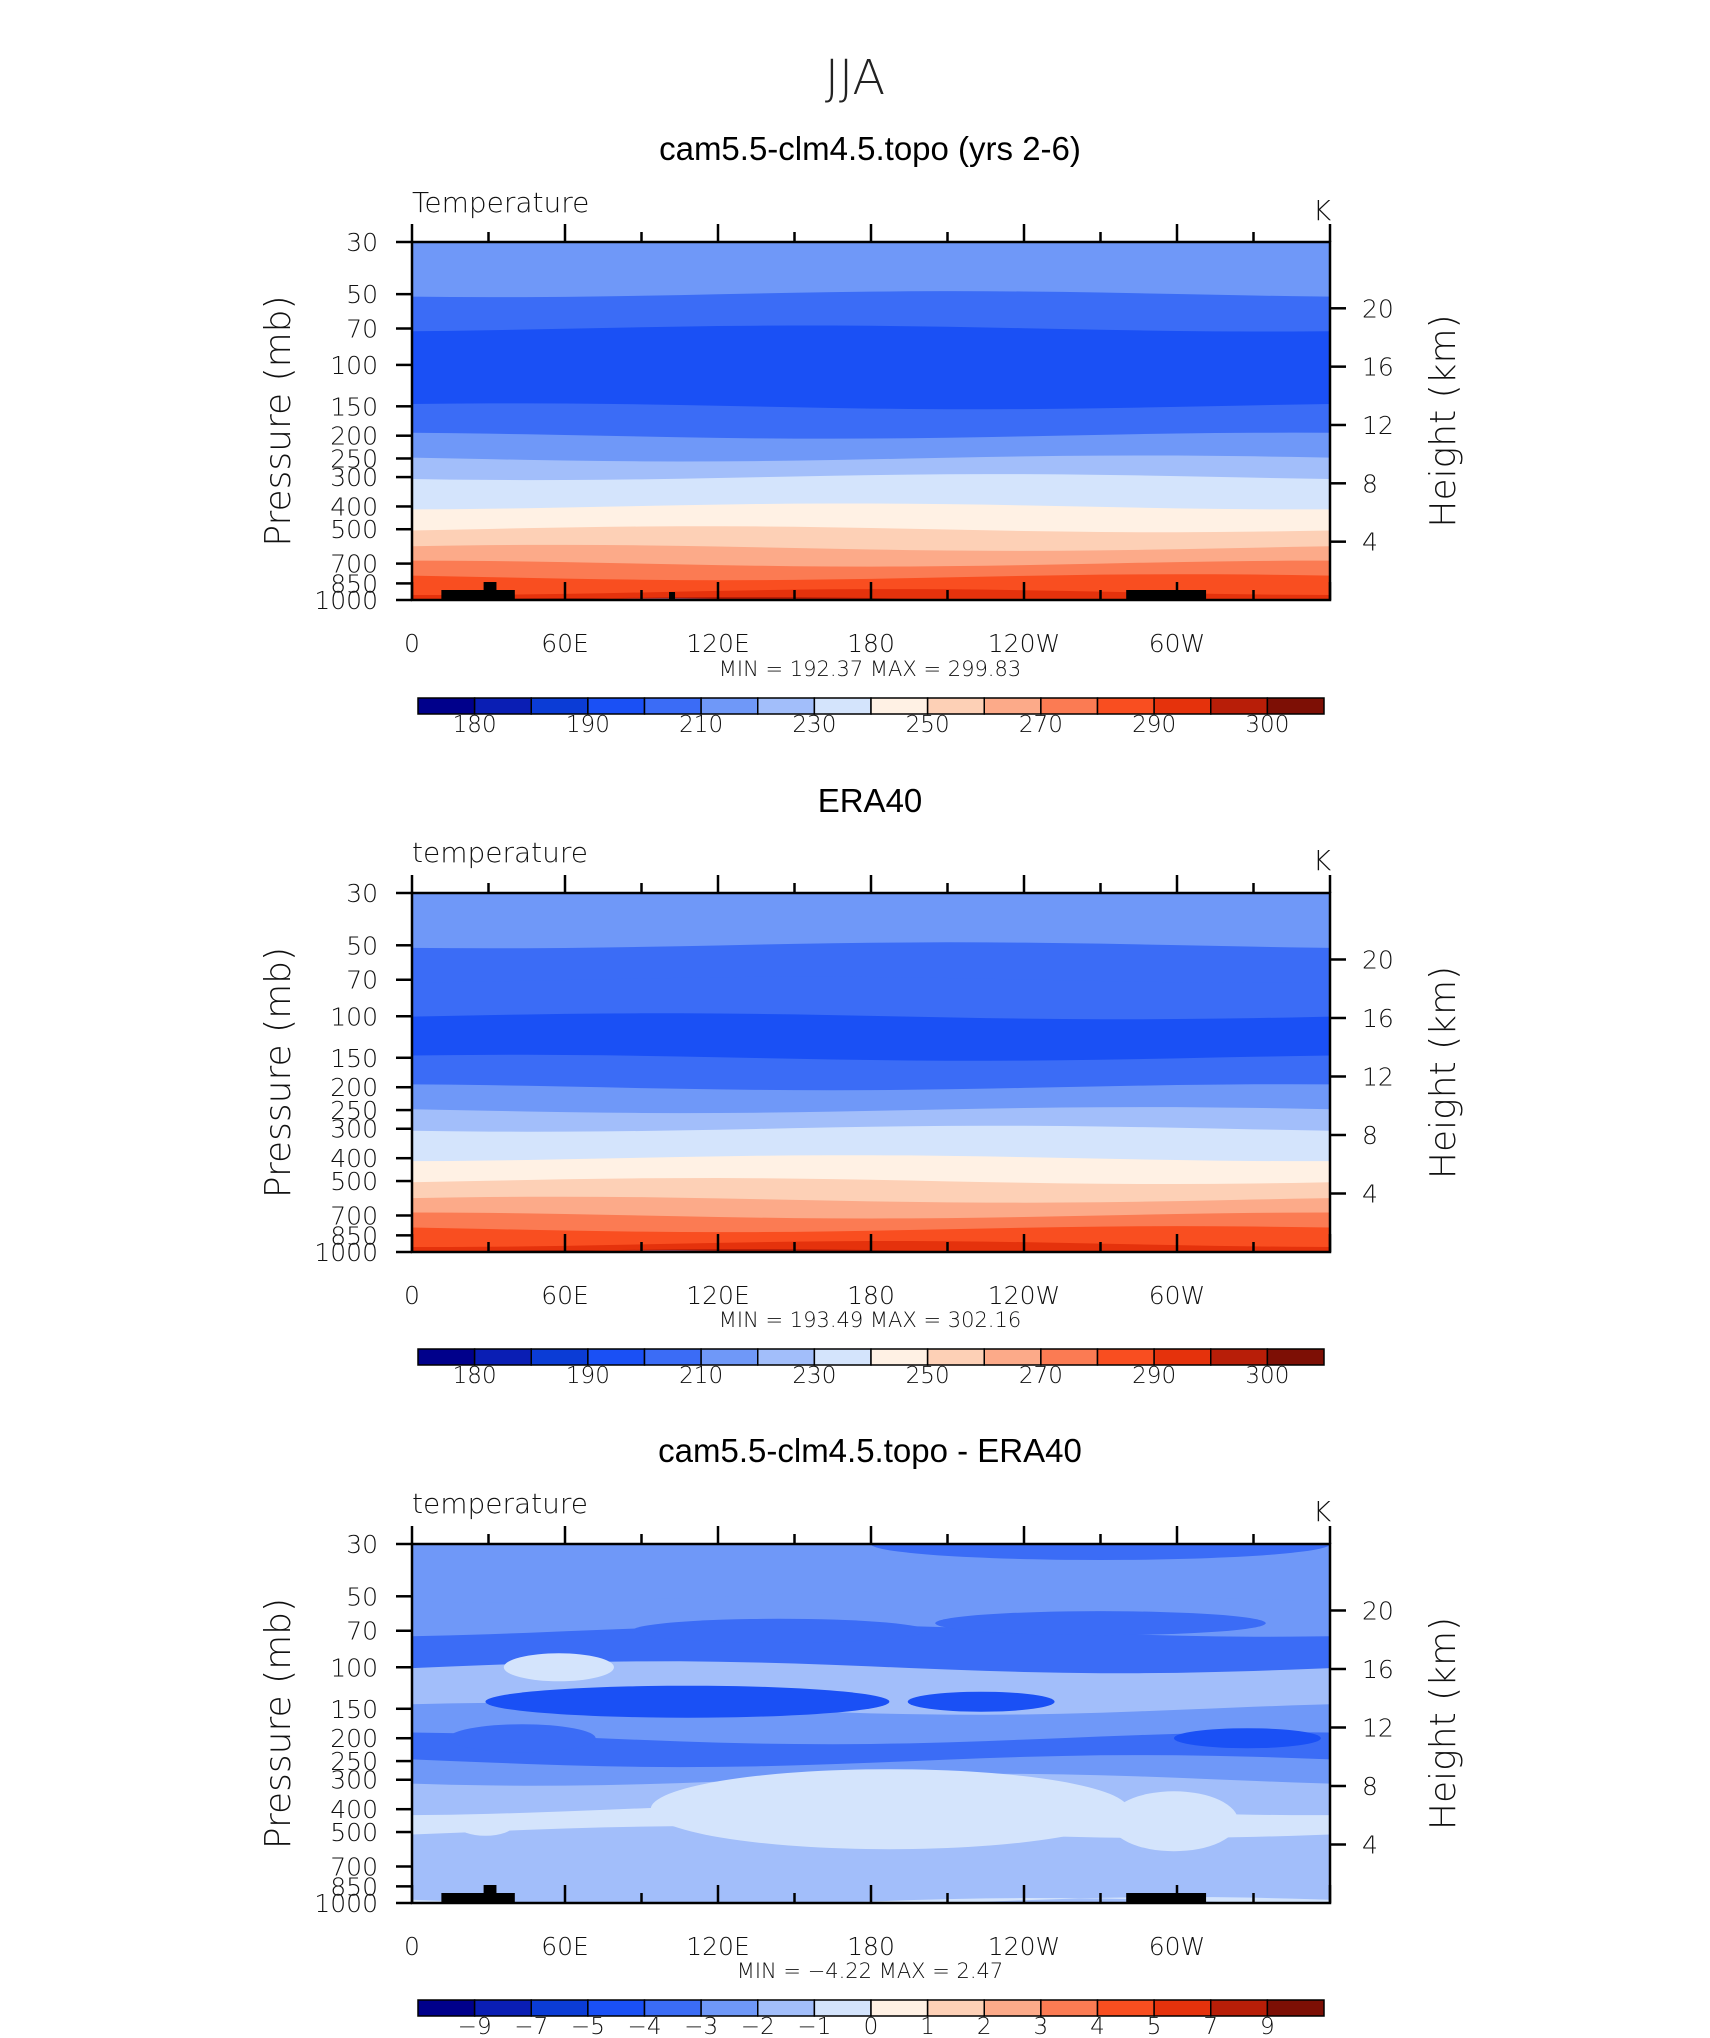 The height and width of the screenshot is (2038, 1710). What do you see at coordinates (928, 1376) in the screenshot?
I see `colorbar-label: 250` at bounding box center [928, 1376].